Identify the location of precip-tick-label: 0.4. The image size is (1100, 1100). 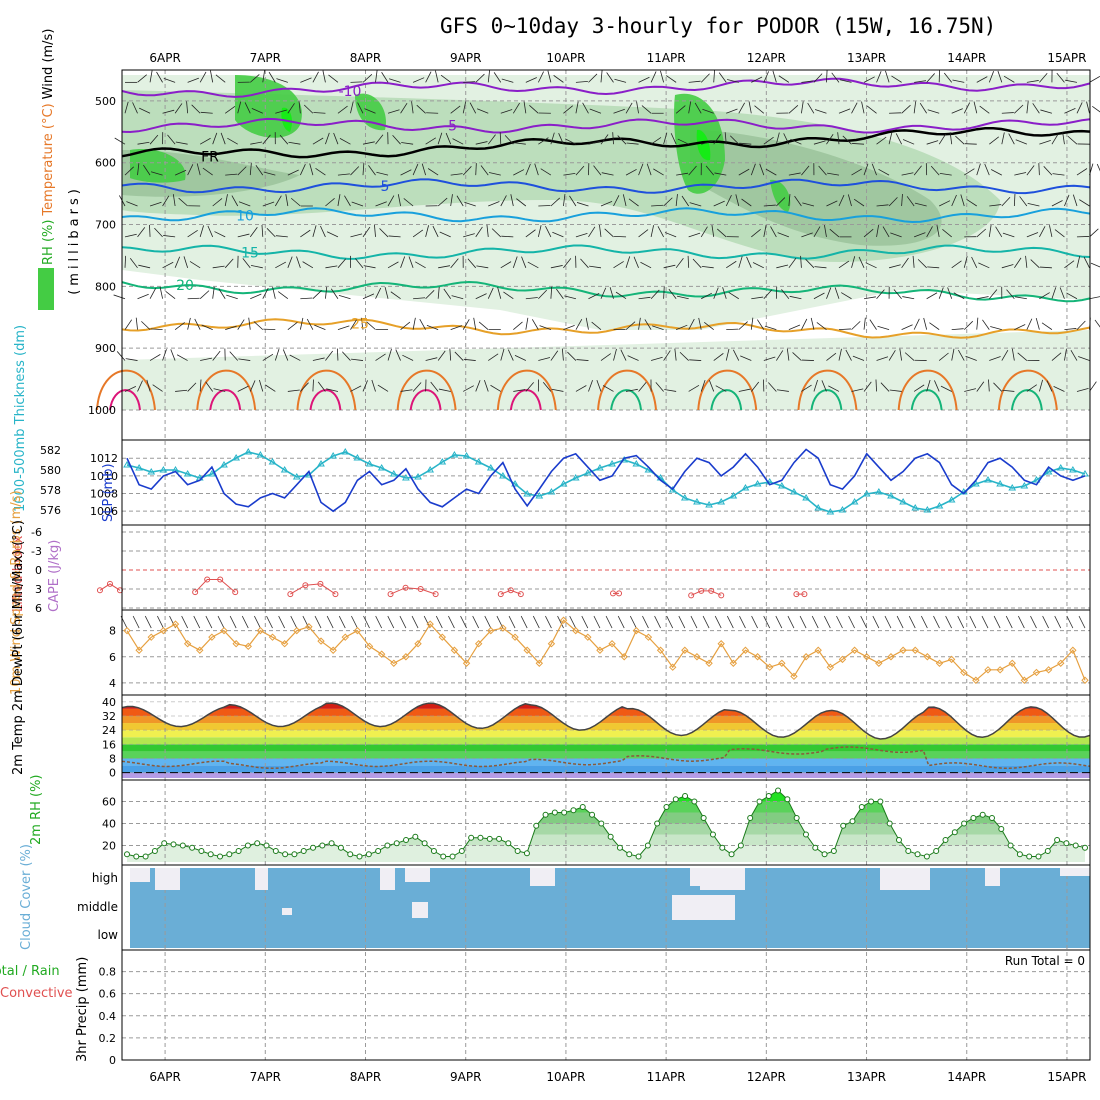
(108, 1016).